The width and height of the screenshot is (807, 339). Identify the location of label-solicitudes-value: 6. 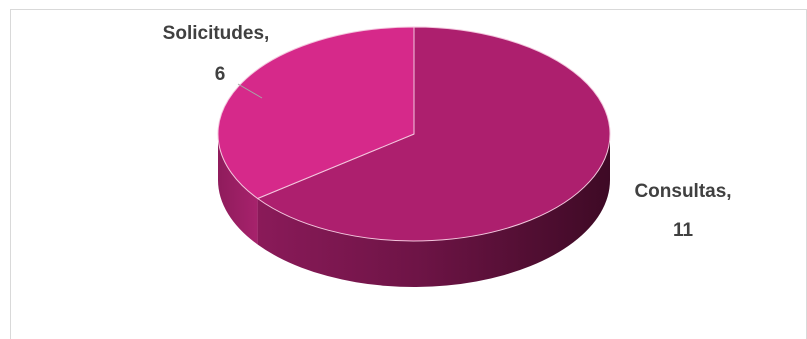
(220, 74).